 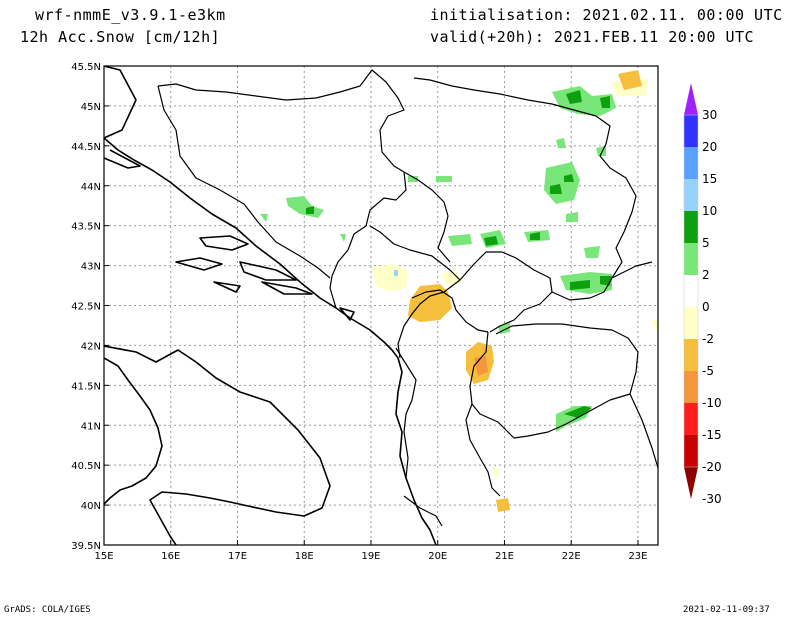 What do you see at coordinates (396, 273) in the screenshot?
I see `snow-patch-blue` at bounding box center [396, 273].